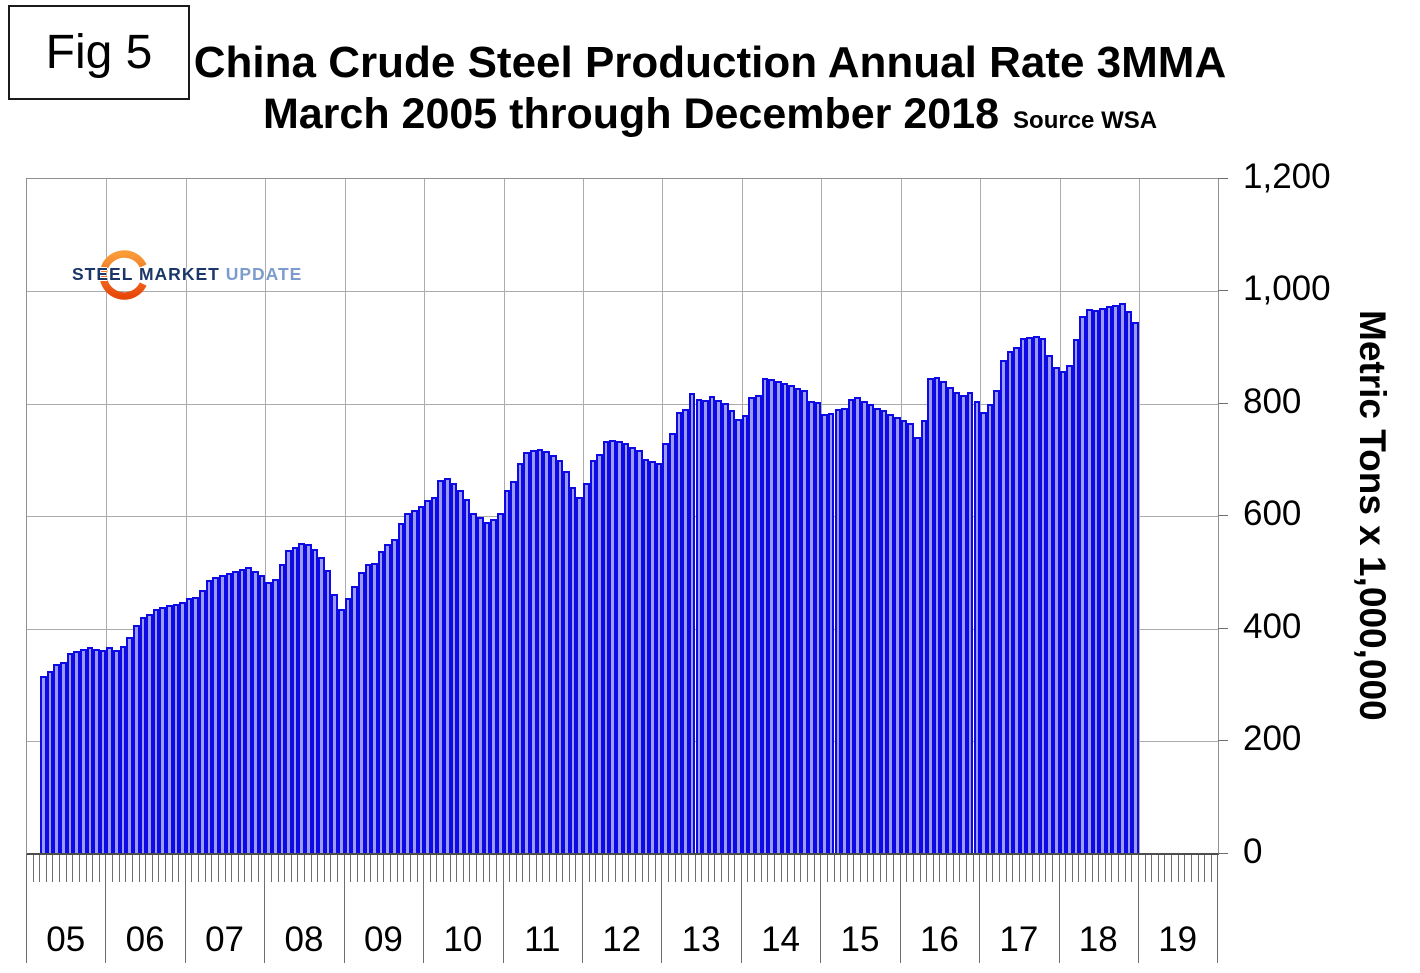  Describe the element at coordinates (145, 939) in the screenshot. I see `x-axis-label-06: 06` at that location.